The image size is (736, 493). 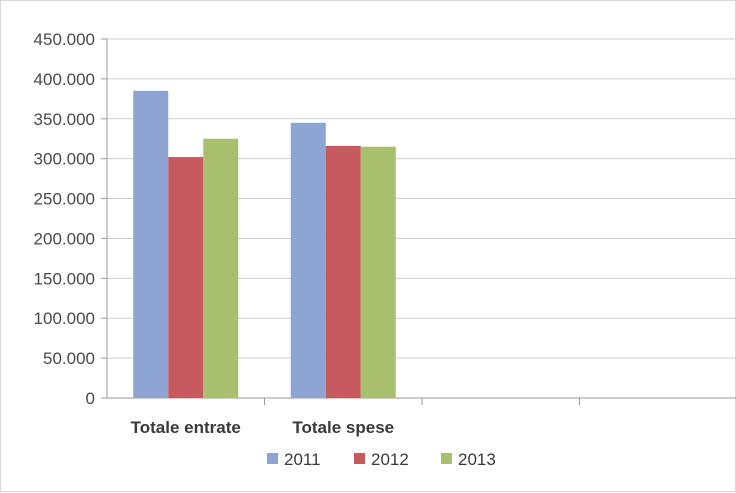 I want to click on y-tick-label: 100.000, so click(x=64, y=318).